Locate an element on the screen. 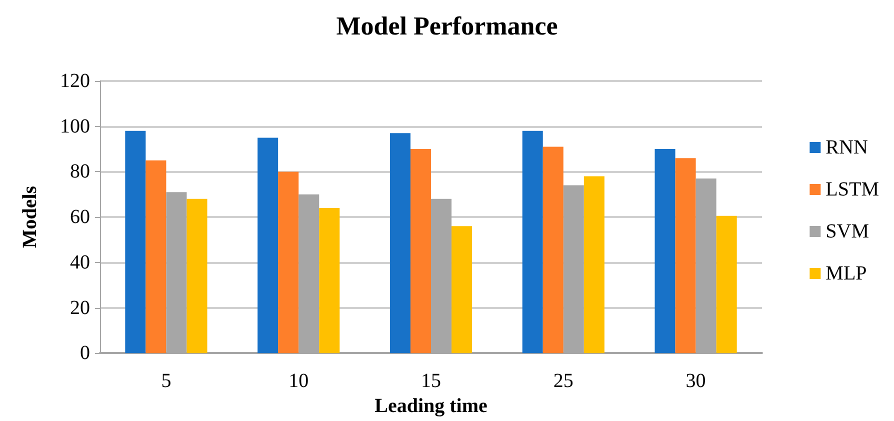 Image resolution: width=894 pixels, height=421 pixels. y-tick-label: 40 is located at coordinates (80, 262).